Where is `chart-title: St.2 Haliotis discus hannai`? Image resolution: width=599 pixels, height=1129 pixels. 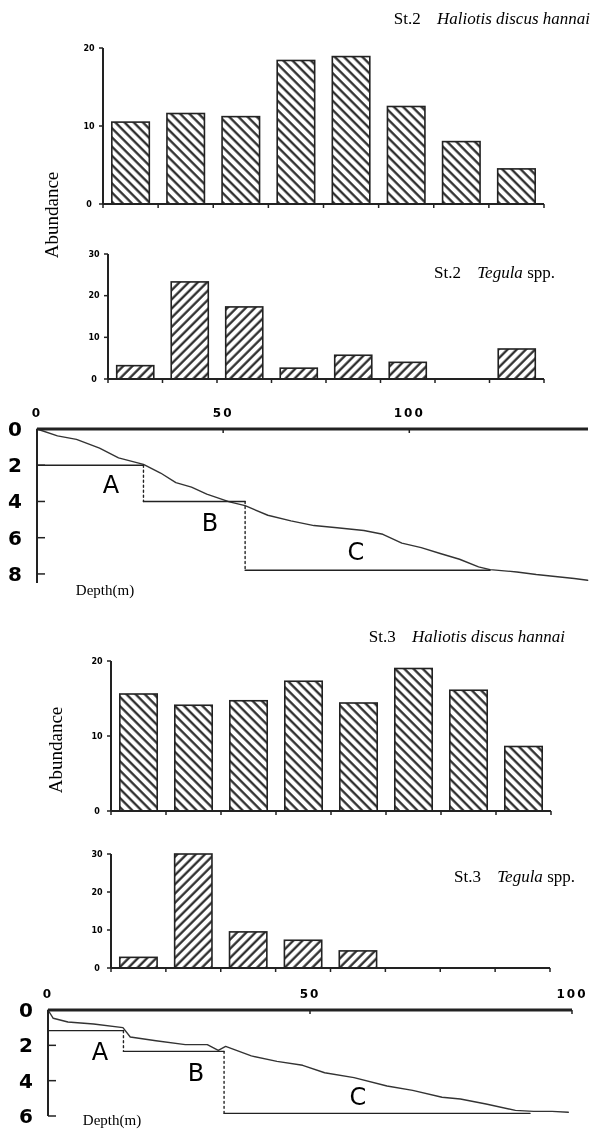
chart-title: St.2 Haliotis discus hannai is located at coordinates (492, 18).